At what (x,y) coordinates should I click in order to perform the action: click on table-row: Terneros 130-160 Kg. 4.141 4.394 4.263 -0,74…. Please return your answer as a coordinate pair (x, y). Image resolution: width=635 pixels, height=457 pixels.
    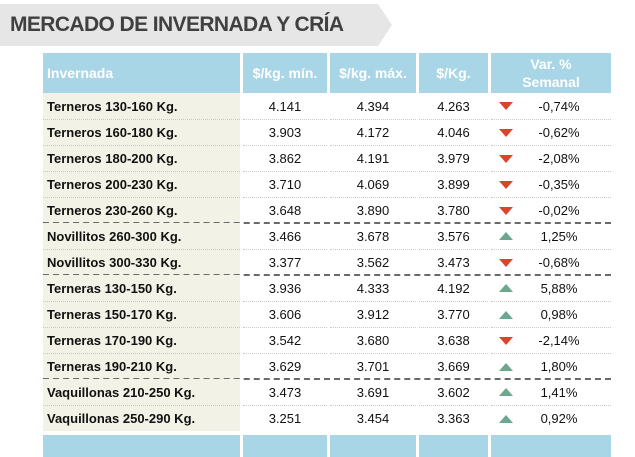
    Looking at the image, I should click on (327, 106).